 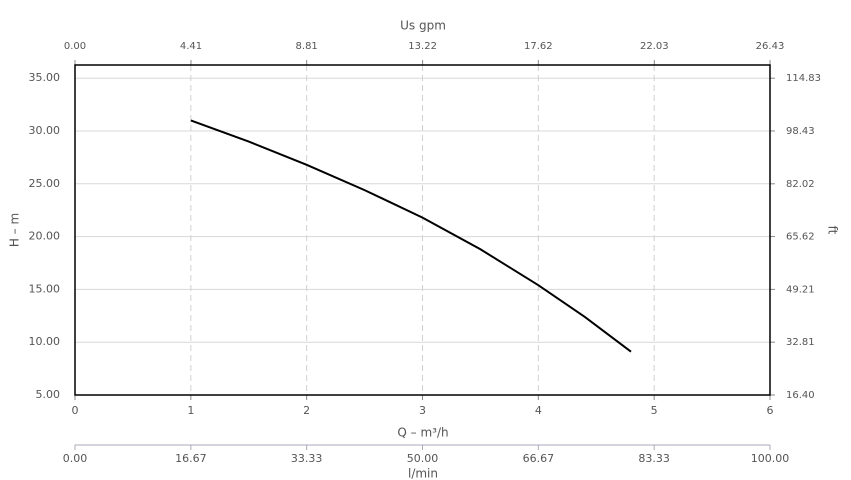 What do you see at coordinates (191, 46) in the screenshot?
I see `top-tick-label: 4.41` at bounding box center [191, 46].